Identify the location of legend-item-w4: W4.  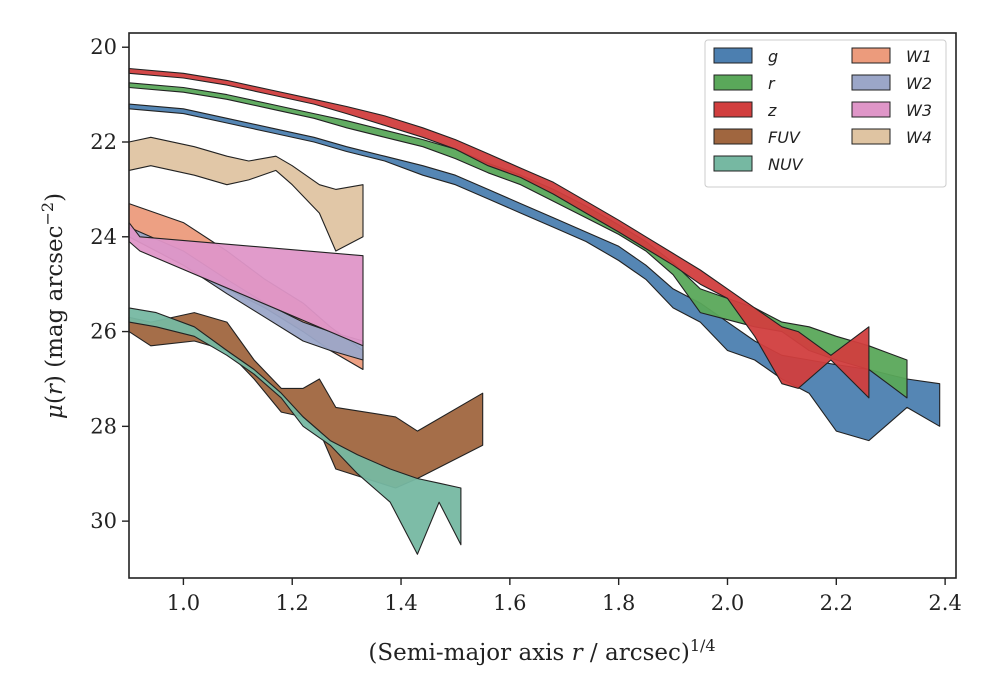
(891, 137).